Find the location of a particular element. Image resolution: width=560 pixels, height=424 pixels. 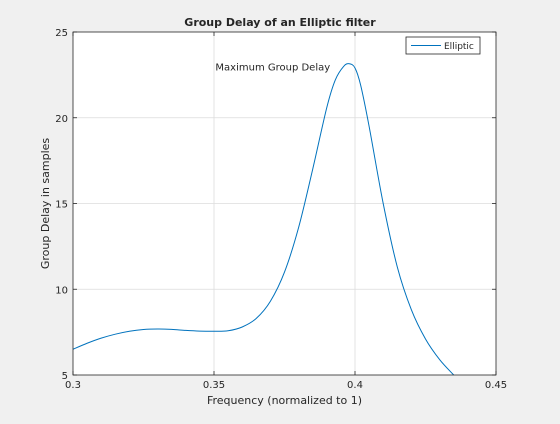

legend: Elliptic is located at coordinates (443, 45).